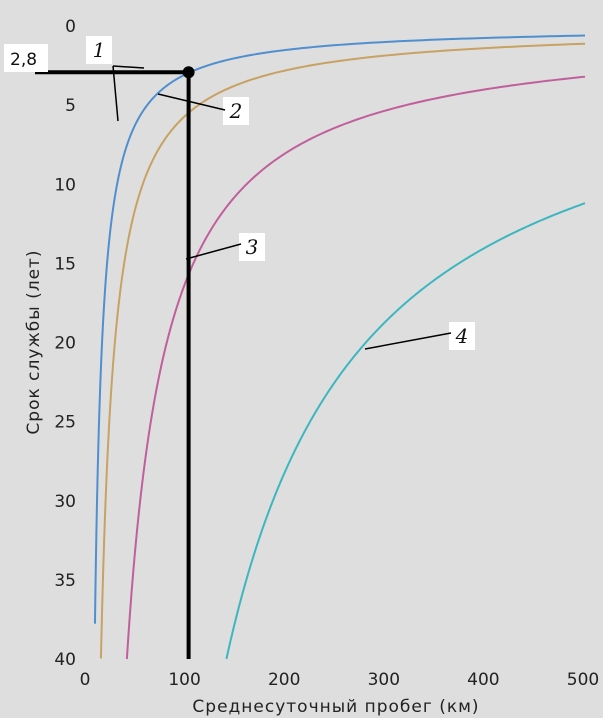 The image size is (603, 718). Describe the element at coordinates (70, 106) in the screenshot. I see `y-tick-label: 5` at that location.